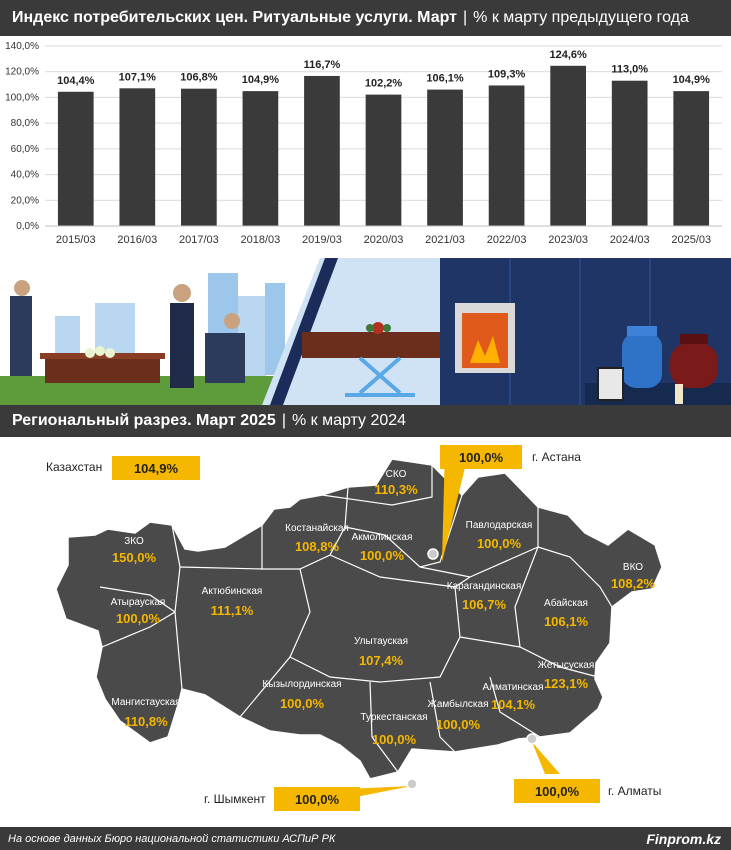 The width and height of the screenshot is (731, 850). I want to click on y-tick-label: 0,0%, so click(27, 226).